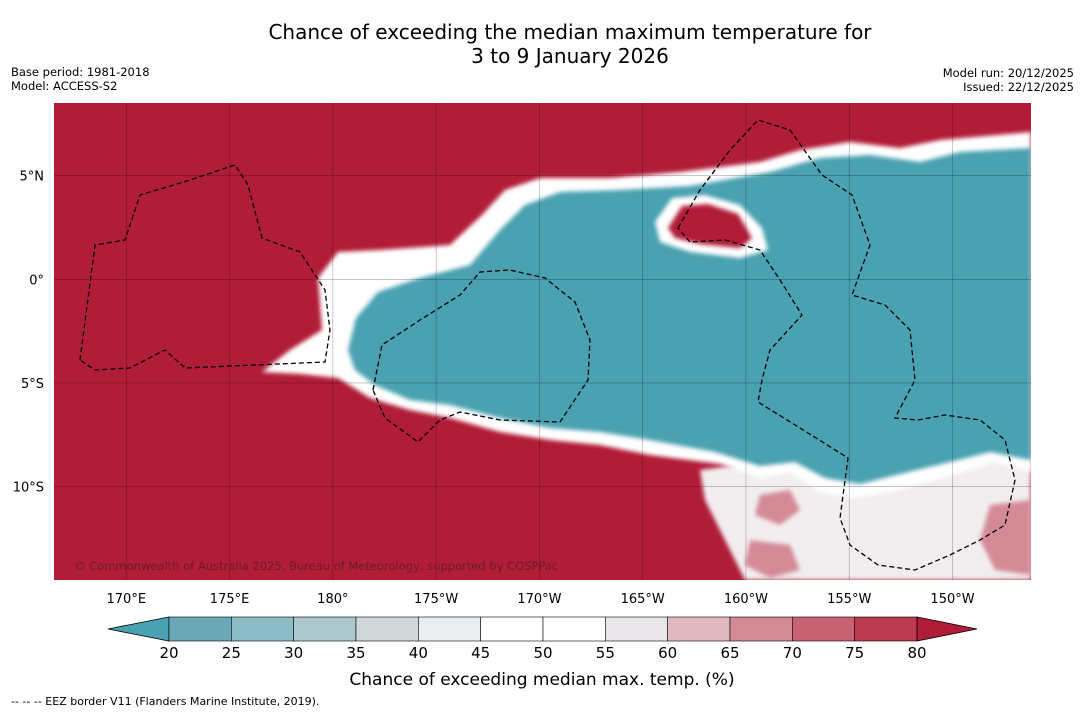 This screenshot has width=1085, height=713. Describe the element at coordinates (293, 653) in the screenshot. I see `colorbar-tick-label: 30` at that location.